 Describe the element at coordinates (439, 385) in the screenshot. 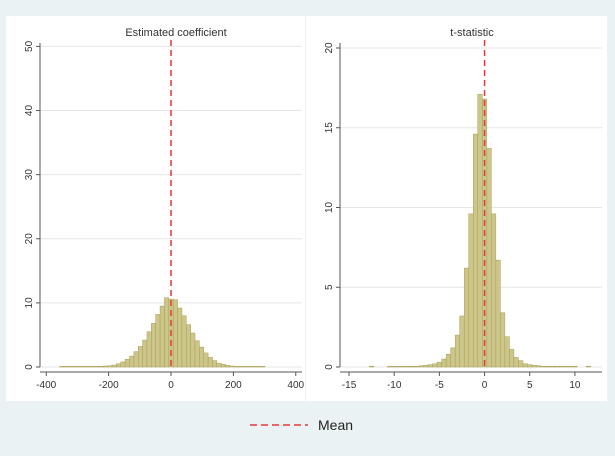

I see `x-tick-label: -5` at that location.